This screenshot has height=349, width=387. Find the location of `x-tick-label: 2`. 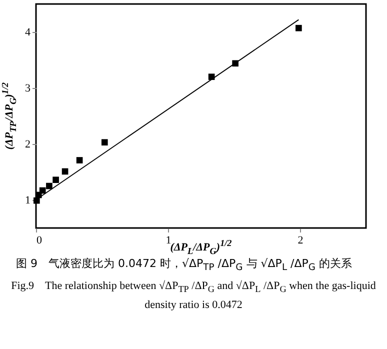

x-tick-label: 2 is located at coordinates (301, 240).